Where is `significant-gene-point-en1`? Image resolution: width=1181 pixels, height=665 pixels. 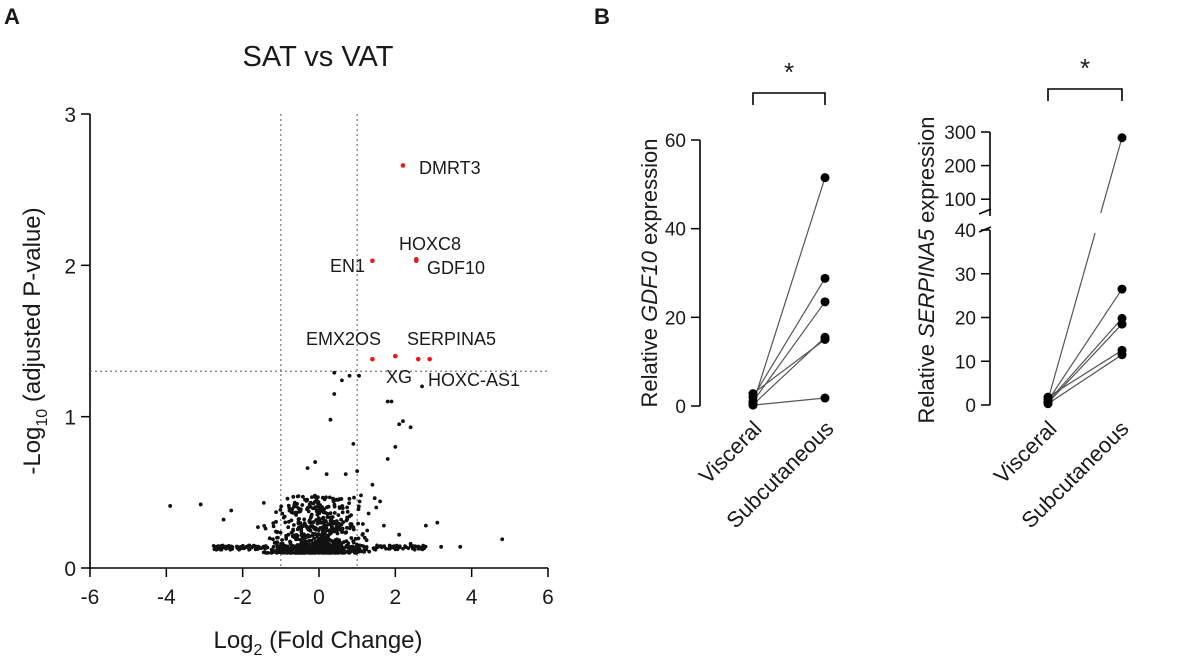
significant-gene-point-en1 is located at coordinates (372, 261).